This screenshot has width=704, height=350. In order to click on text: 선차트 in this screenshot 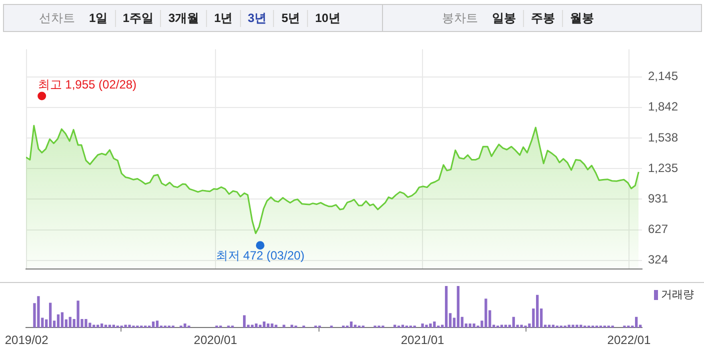, I will do `click(57, 18)`.